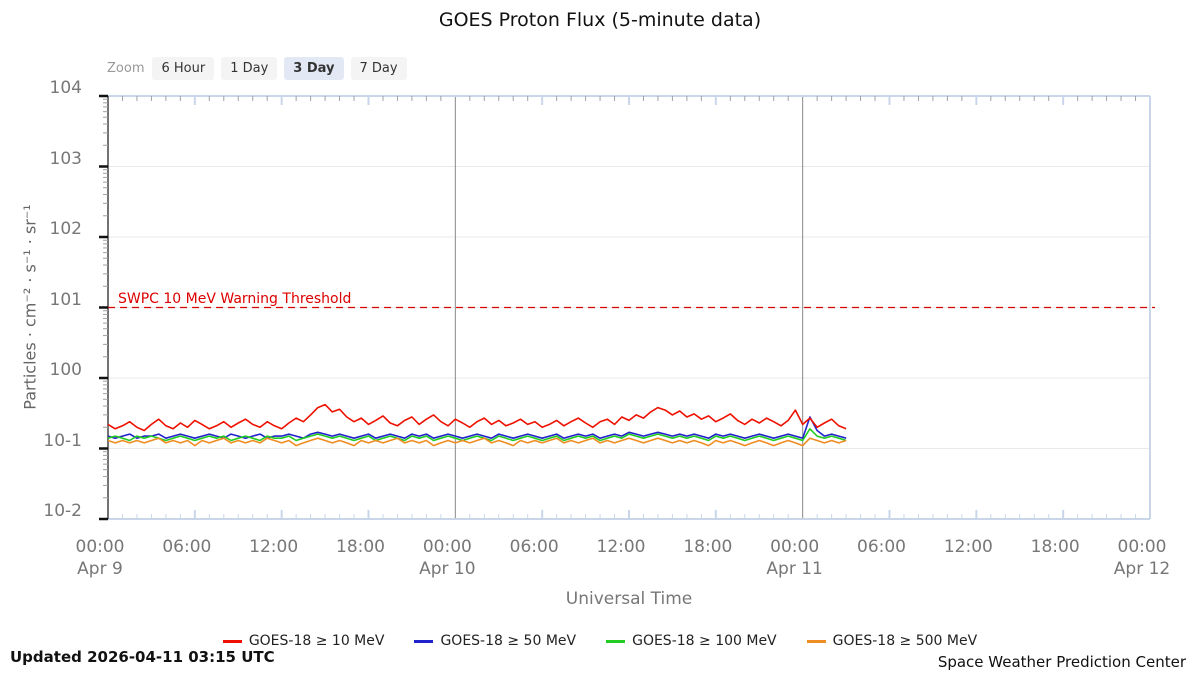  Describe the element at coordinates (378, 68) in the screenshot. I see `zoom-7day-button: 7 Day` at that location.